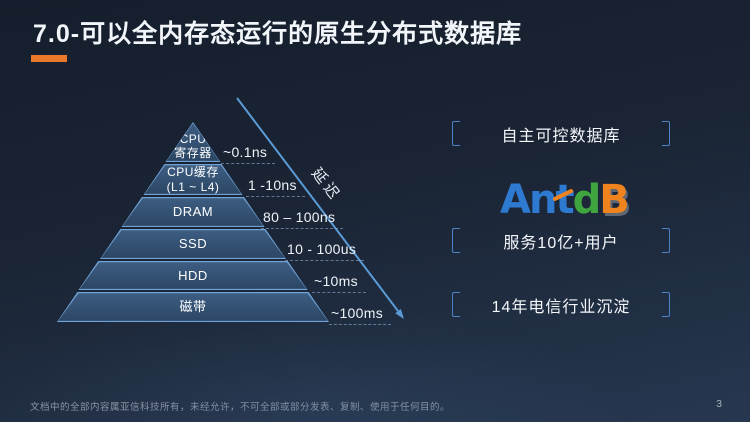 Image resolution: width=750 pixels, height=422 pixels. I want to click on layer-label-line: 磁带, so click(193, 307).